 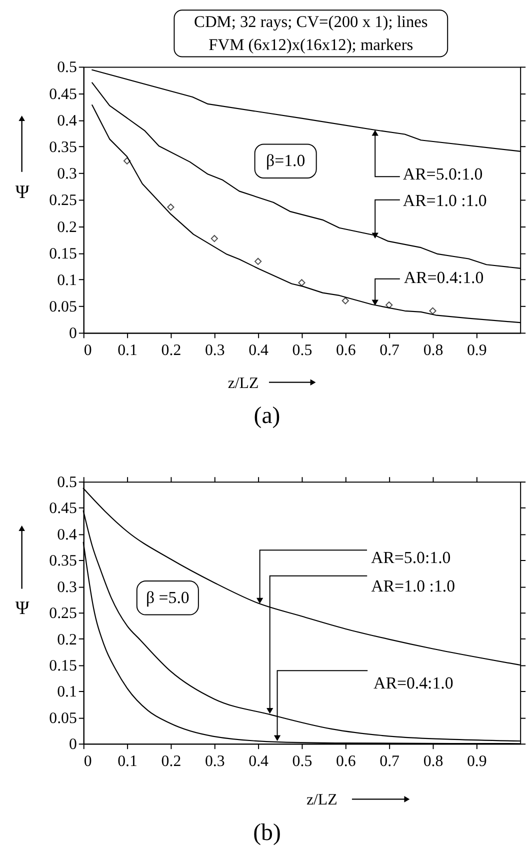 I want to click on text: FVM (6x12)x(16x12); markers, so click(x=311, y=44).